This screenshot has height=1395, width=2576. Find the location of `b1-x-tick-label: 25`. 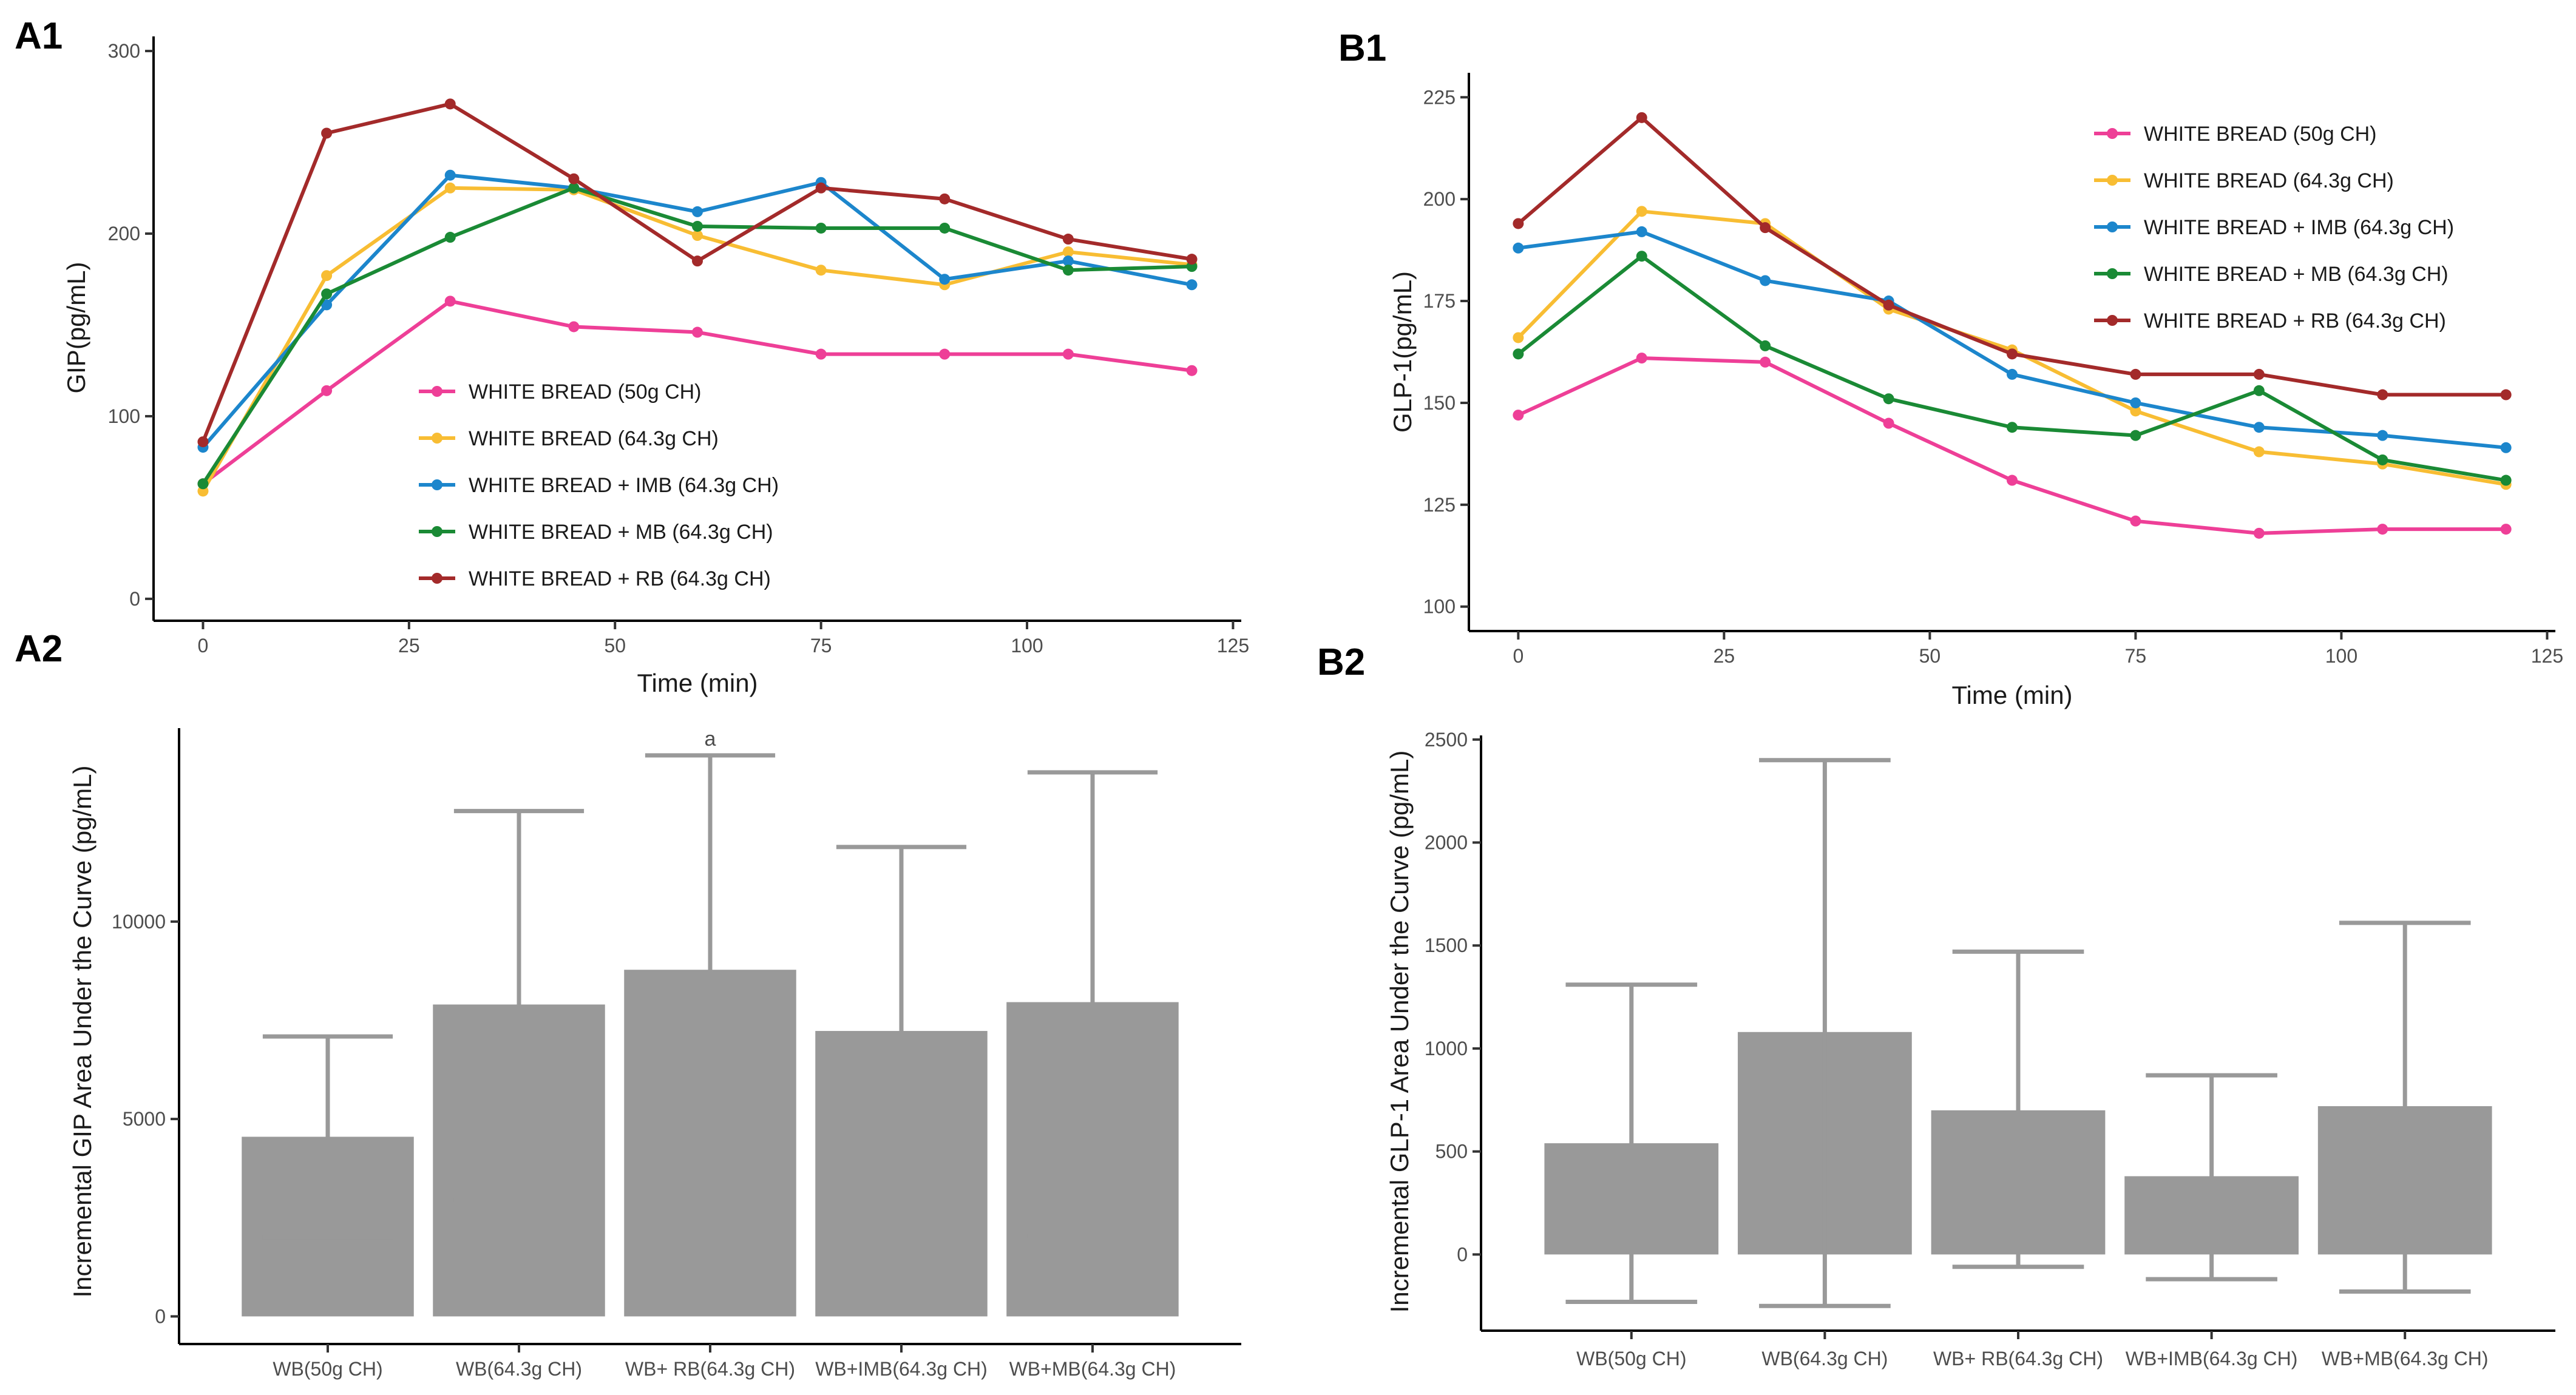

b1-x-tick-label: 25 is located at coordinates (1724, 656).